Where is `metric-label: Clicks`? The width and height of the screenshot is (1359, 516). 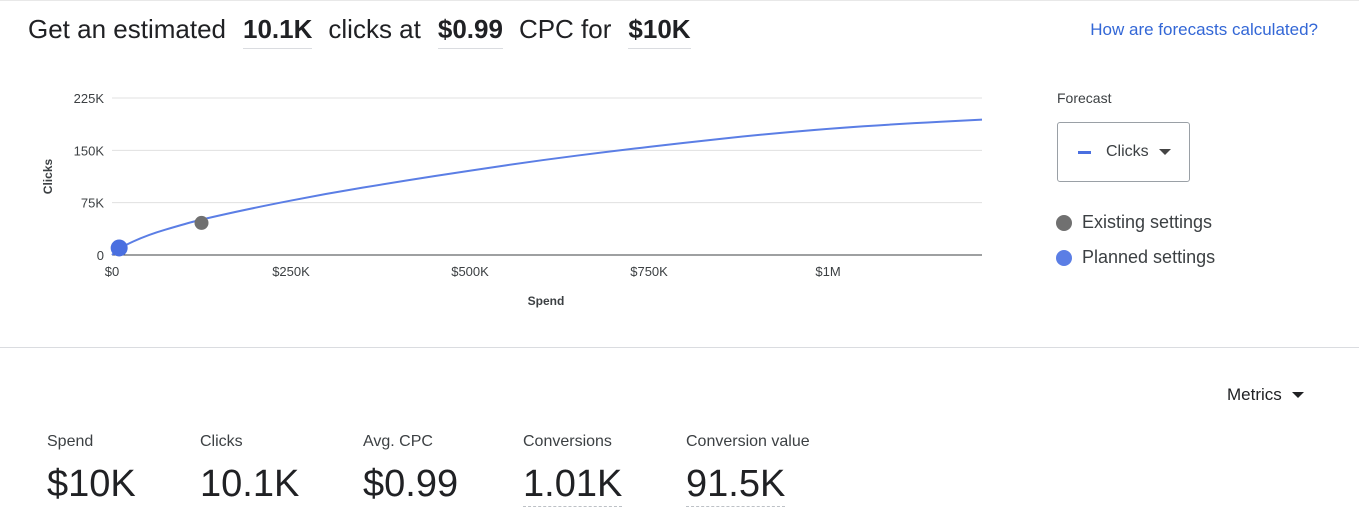
metric-label: Clicks is located at coordinates (221, 441).